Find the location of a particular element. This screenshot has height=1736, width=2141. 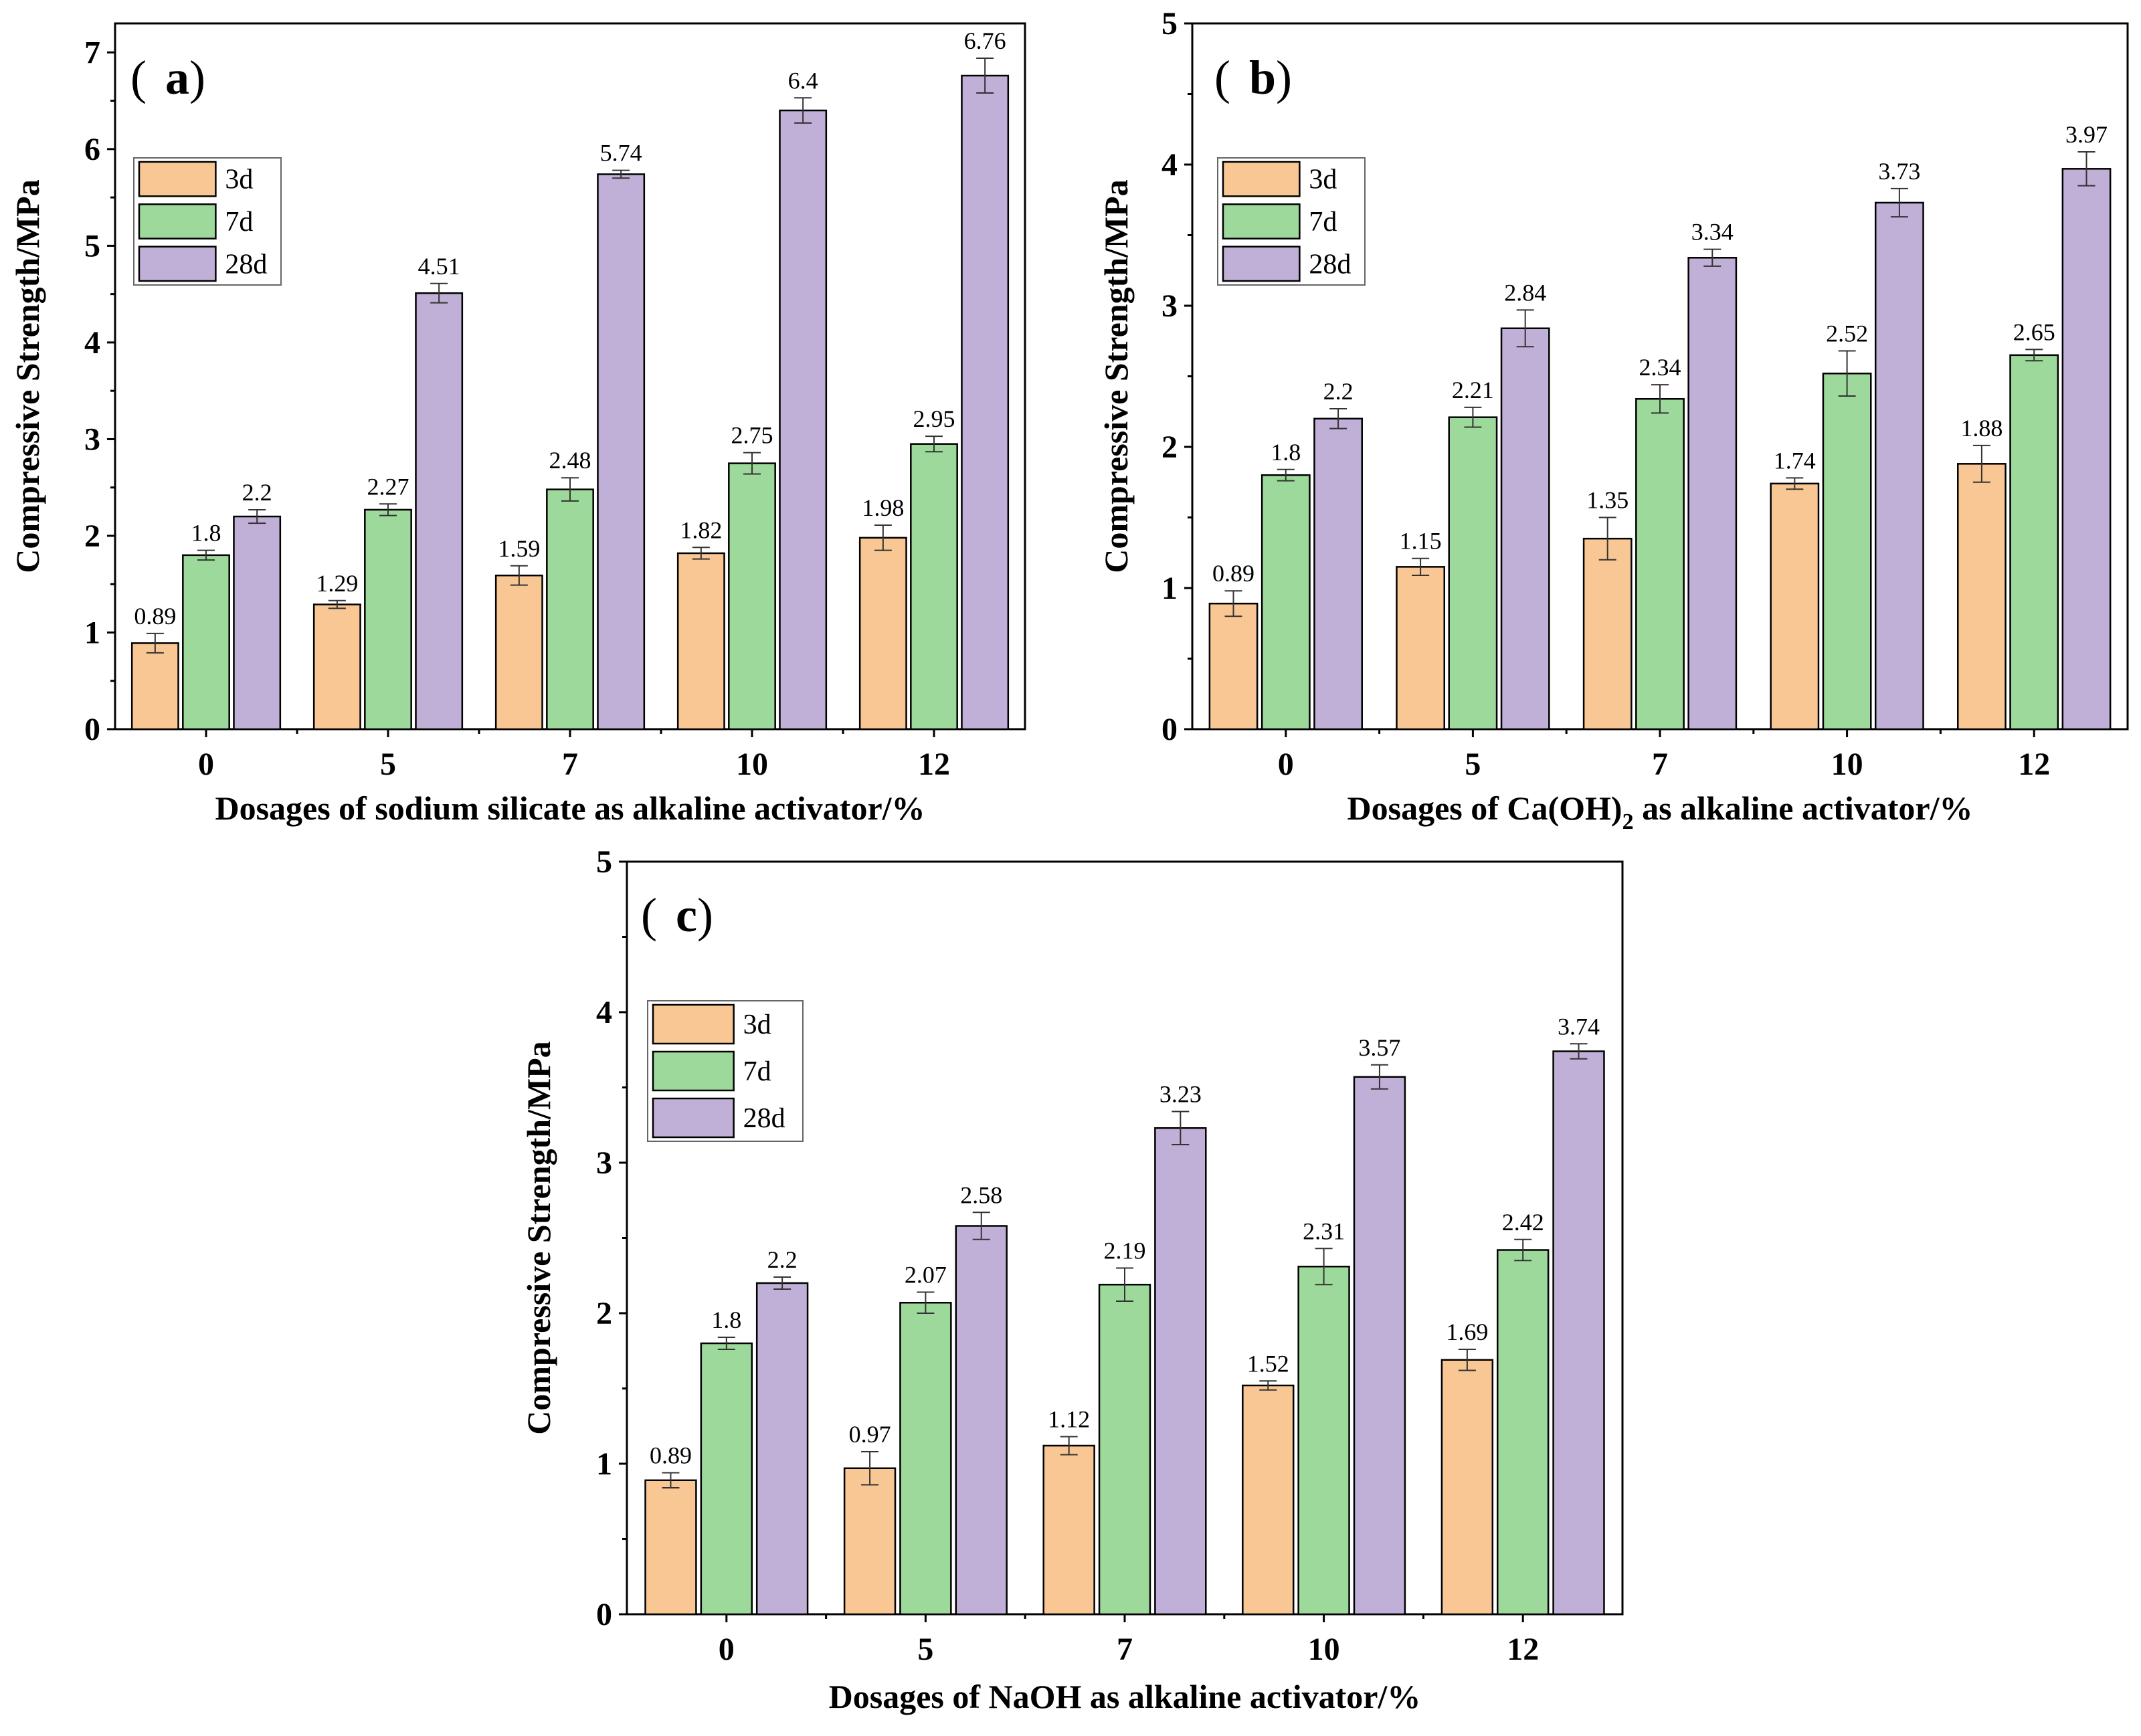

data-label-28d-5: 4.51 is located at coordinates (439, 266).